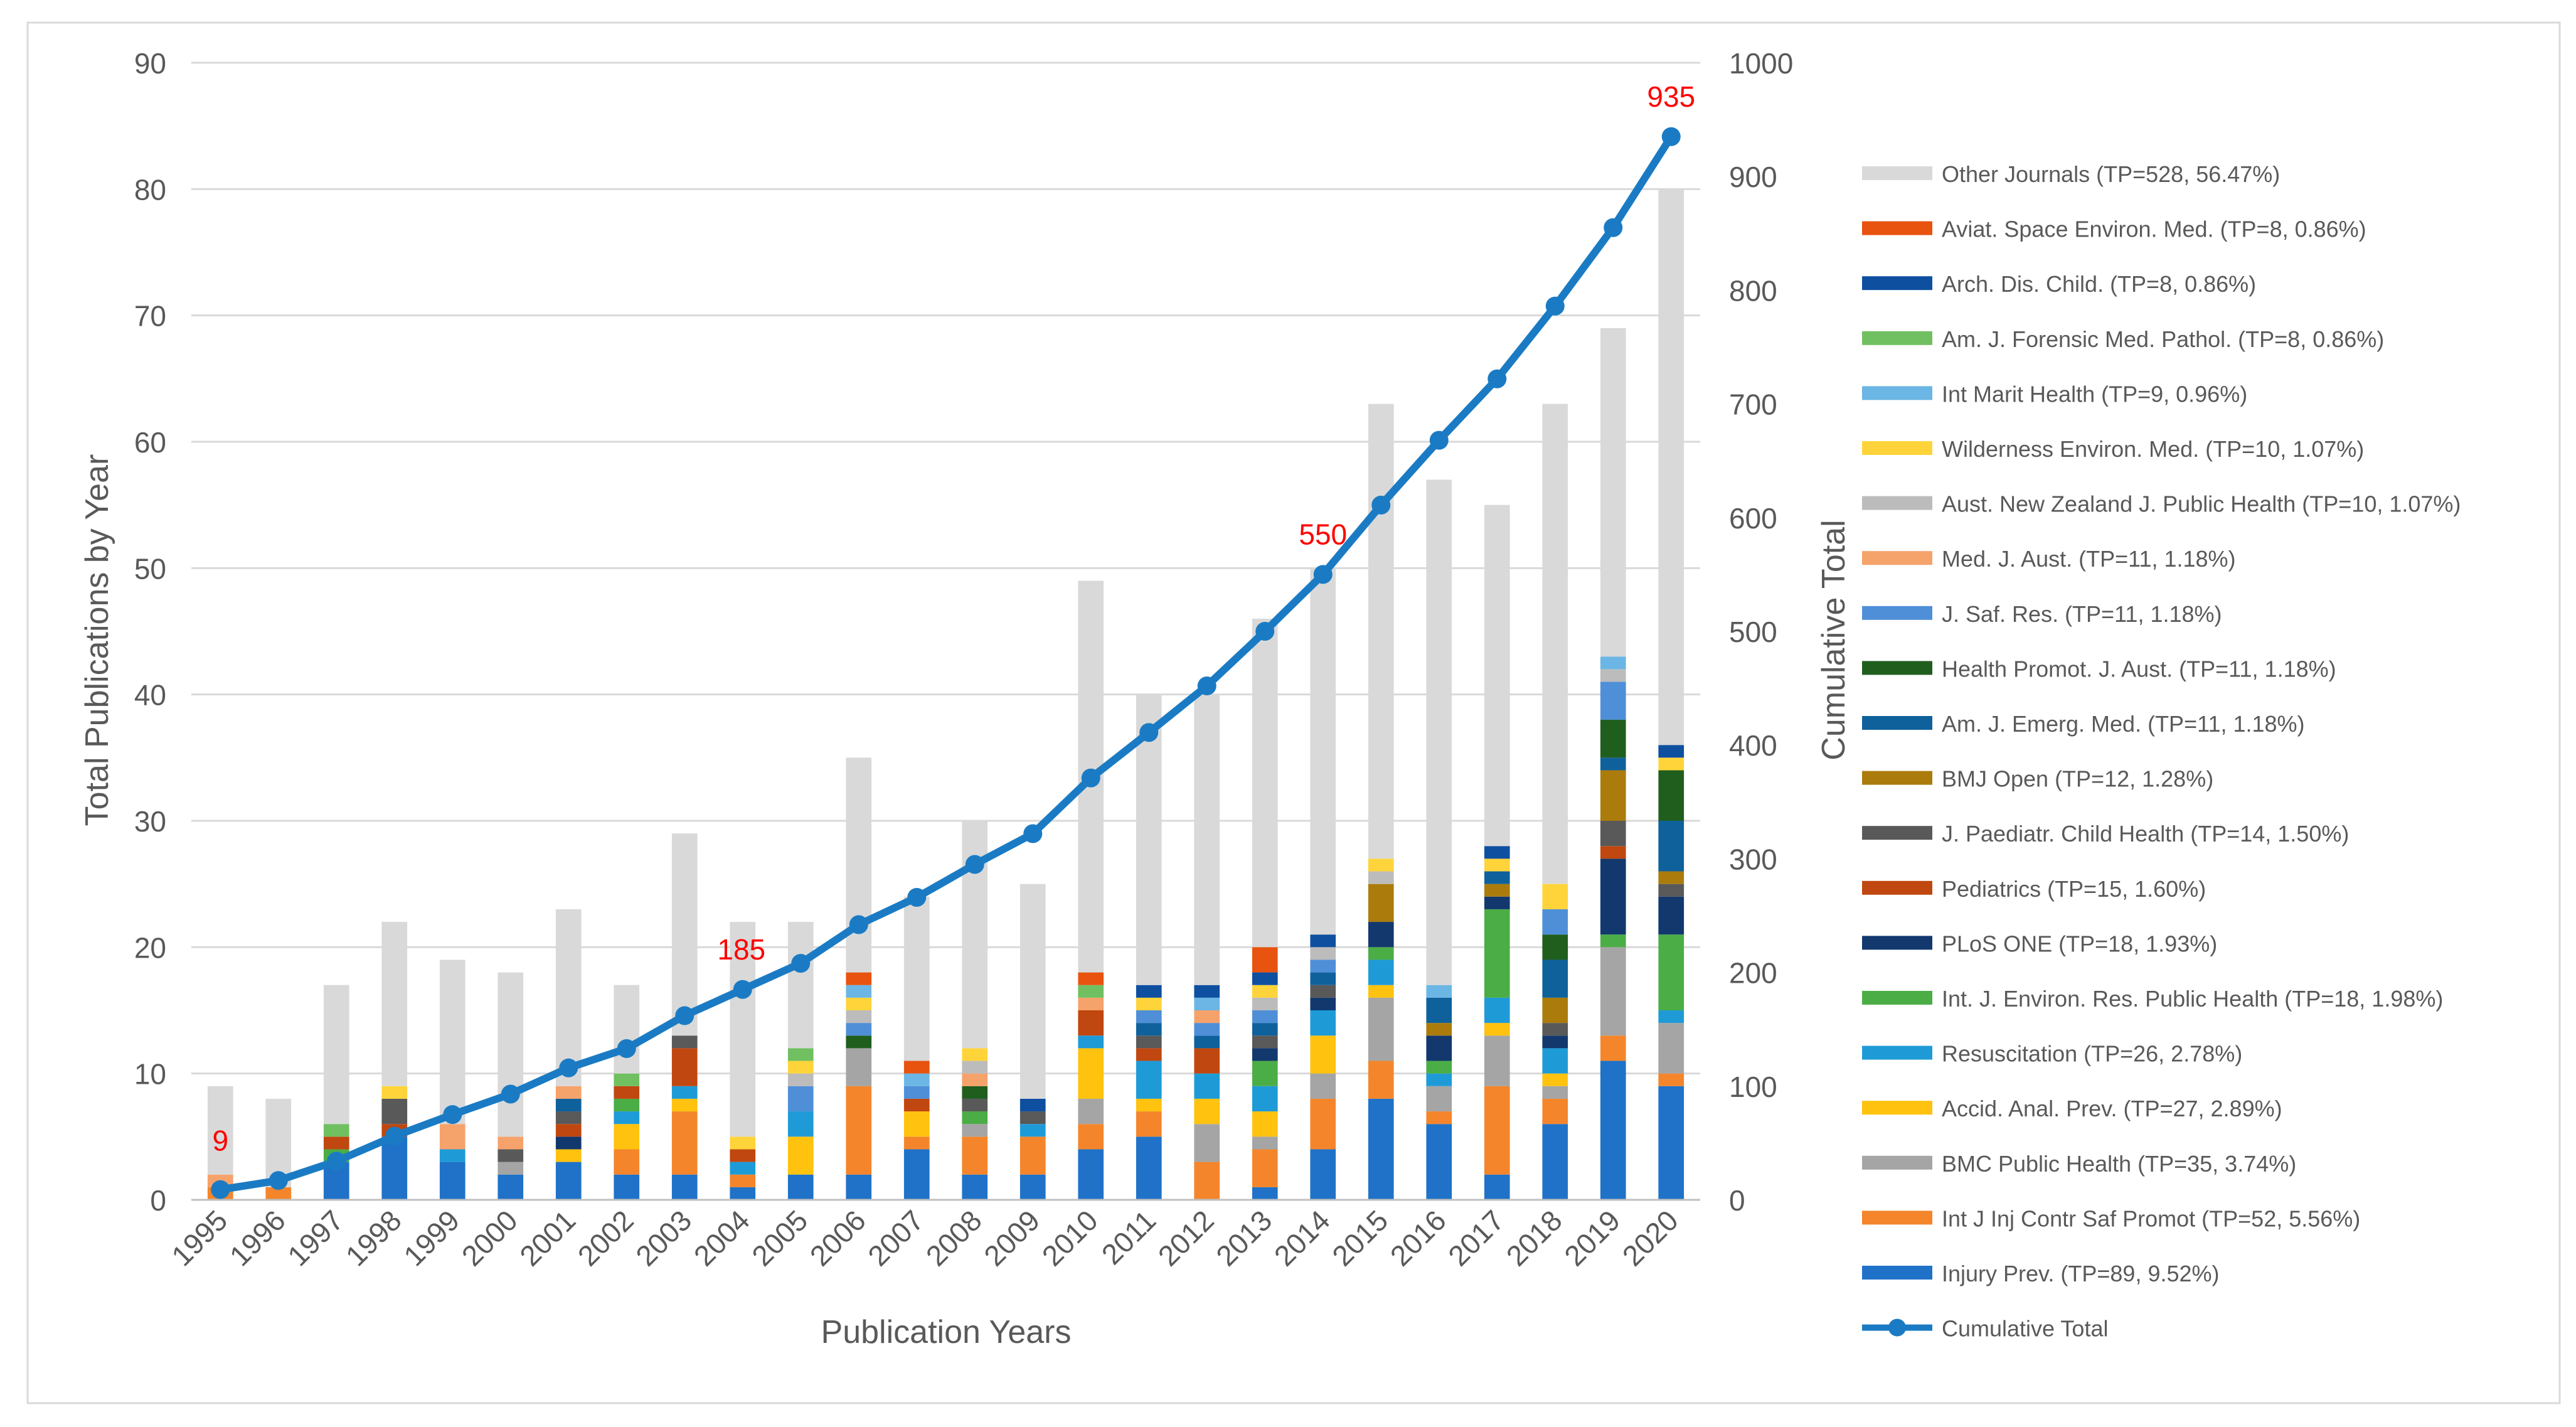 Image resolution: width=2576 pixels, height=1427 pixels. What do you see at coordinates (2094, 394) in the screenshot?
I see `legend-label: Int Marit Health (TP=9, 0.96%)` at bounding box center [2094, 394].